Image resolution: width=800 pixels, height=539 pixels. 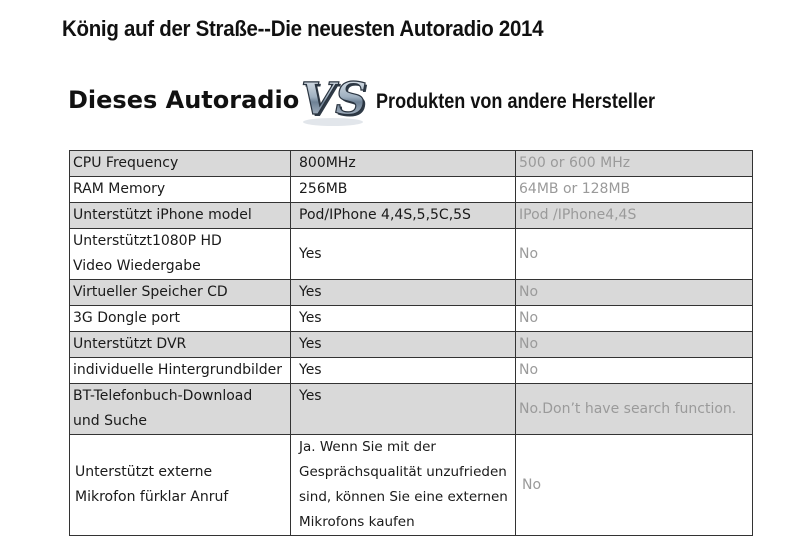 I want to click on feature-cell: Virtueller Speicher CD, so click(x=180, y=292).